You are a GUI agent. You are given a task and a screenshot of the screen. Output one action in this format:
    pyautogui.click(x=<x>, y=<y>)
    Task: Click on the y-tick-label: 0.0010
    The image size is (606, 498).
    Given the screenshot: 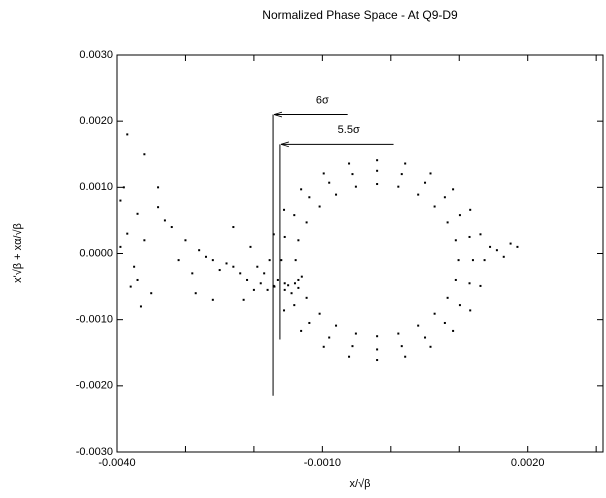 What is the action you would take?
    pyautogui.click(x=96, y=187)
    